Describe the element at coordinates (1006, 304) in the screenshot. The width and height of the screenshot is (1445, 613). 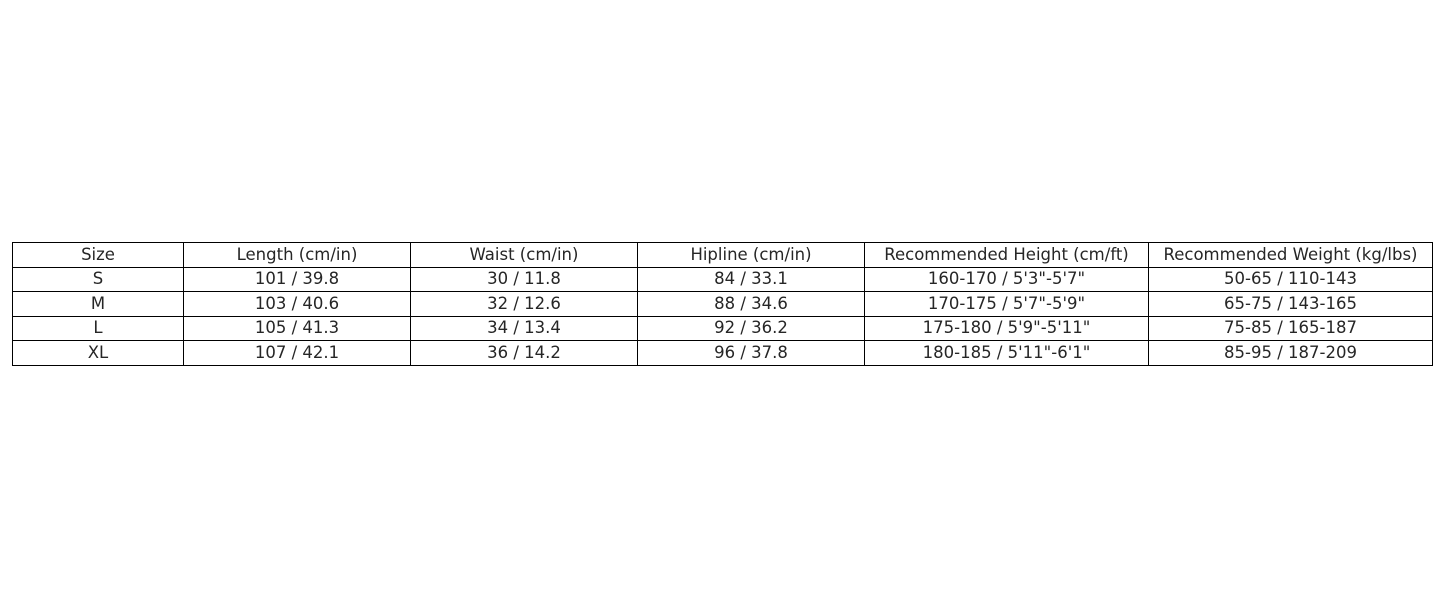
I see `table-cell: 170-175 / 5'7"-5'9"` at that location.